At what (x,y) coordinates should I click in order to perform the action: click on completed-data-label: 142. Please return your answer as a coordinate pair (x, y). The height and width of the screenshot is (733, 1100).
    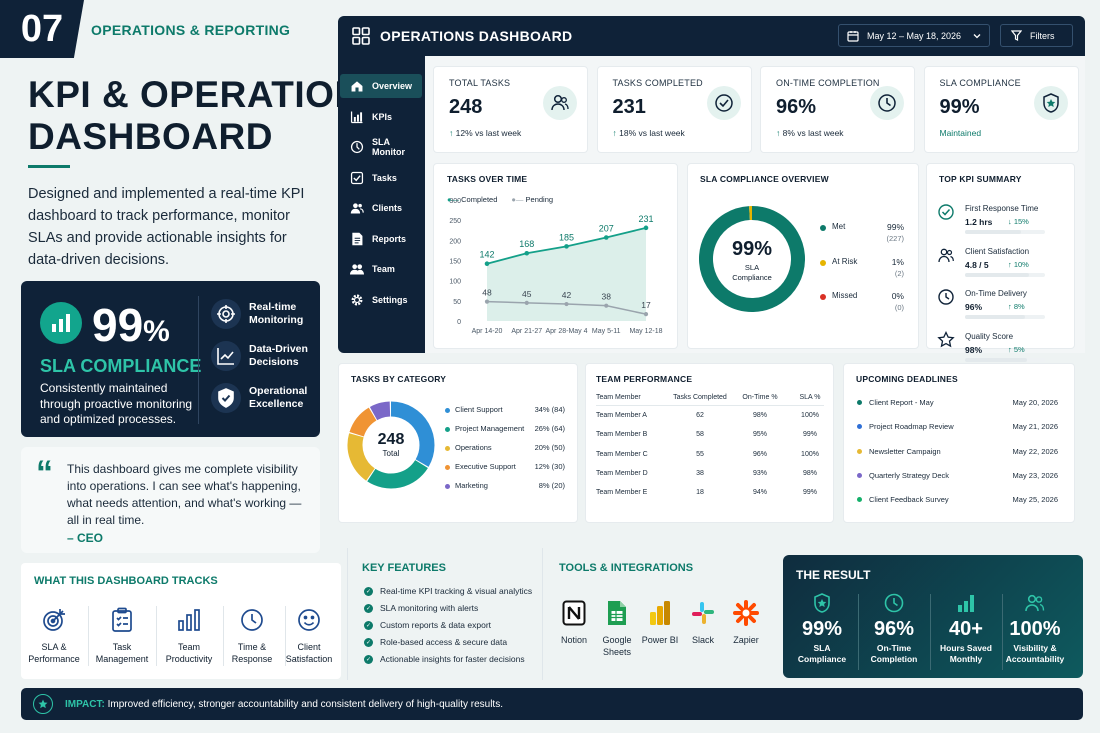
    Looking at the image, I should click on (486, 255).